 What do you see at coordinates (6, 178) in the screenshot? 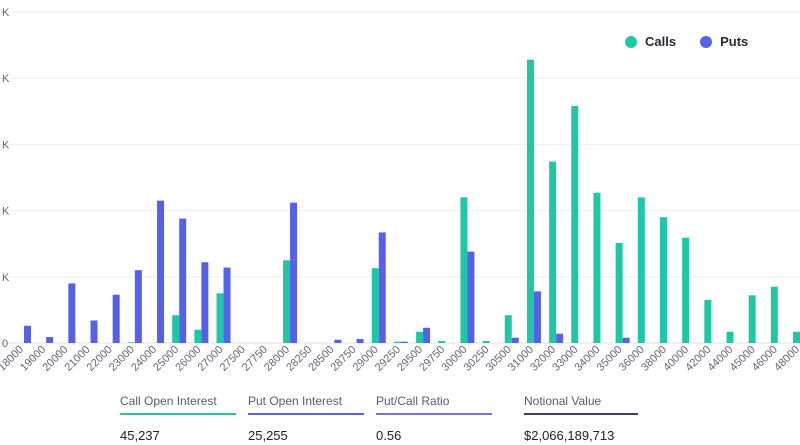
I see `y-axis-ticks: 0 K K K K K` at bounding box center [6, 178].